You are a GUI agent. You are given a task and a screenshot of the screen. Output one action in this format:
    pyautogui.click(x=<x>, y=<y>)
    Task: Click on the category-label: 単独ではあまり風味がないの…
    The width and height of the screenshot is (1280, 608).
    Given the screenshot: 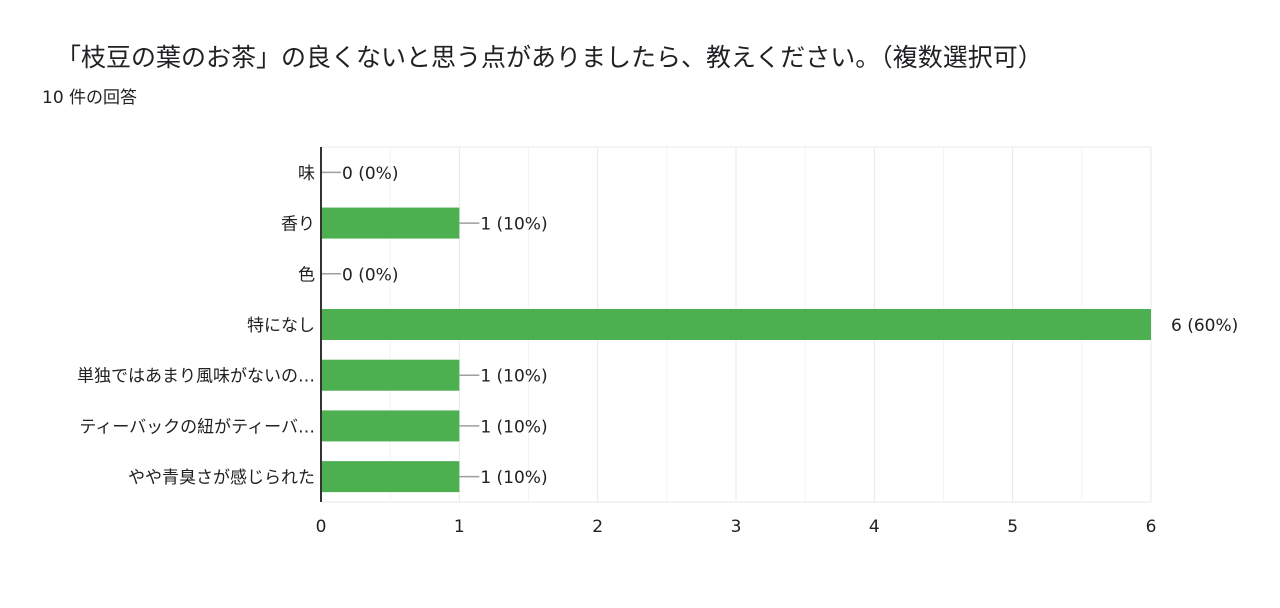 What is the action you would take?
    pyautogui.click(x=196, y=377)
    